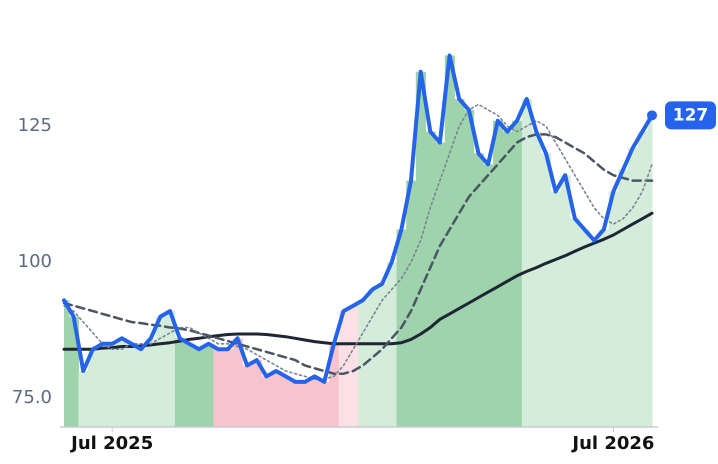  What do you see at coordinates (612, 443) in the screenshot?
I see `x-tick-label: Jul 2026` at bounding box center [612, 443].